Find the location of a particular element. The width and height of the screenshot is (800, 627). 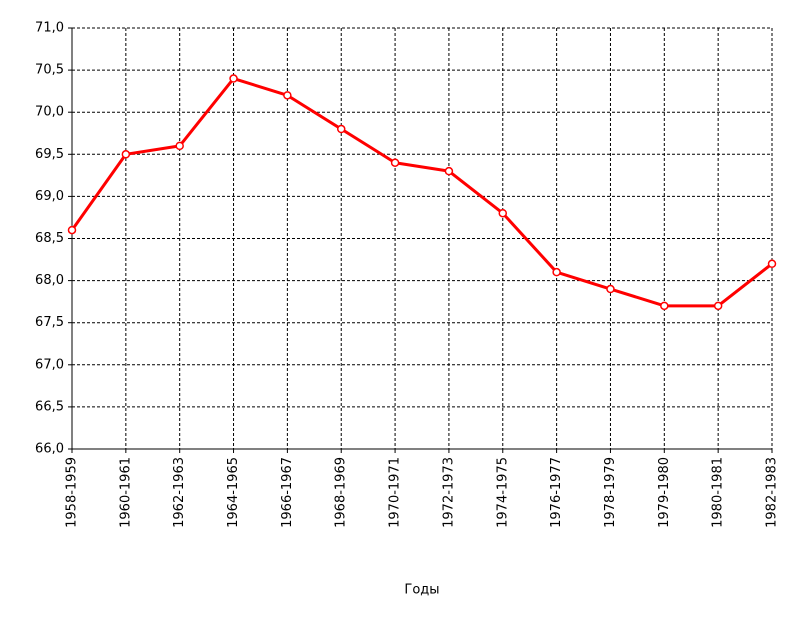

x-tick-label: 1978-1979 is located at coordinates (610, 492).